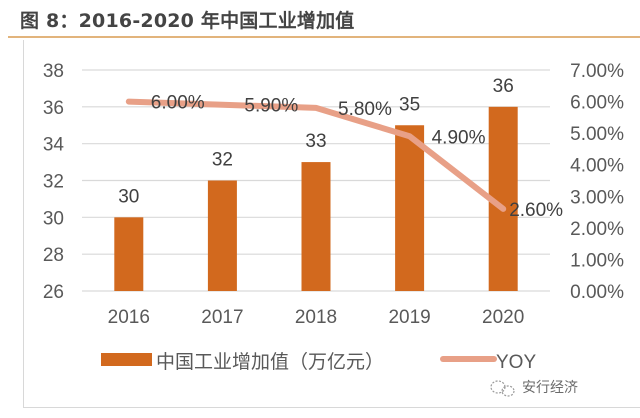 The image size is (640, 418). Describe the element at coordinates (365, 109) in the screenshot. I see `yoy-value-label: 5.80%` at that location.